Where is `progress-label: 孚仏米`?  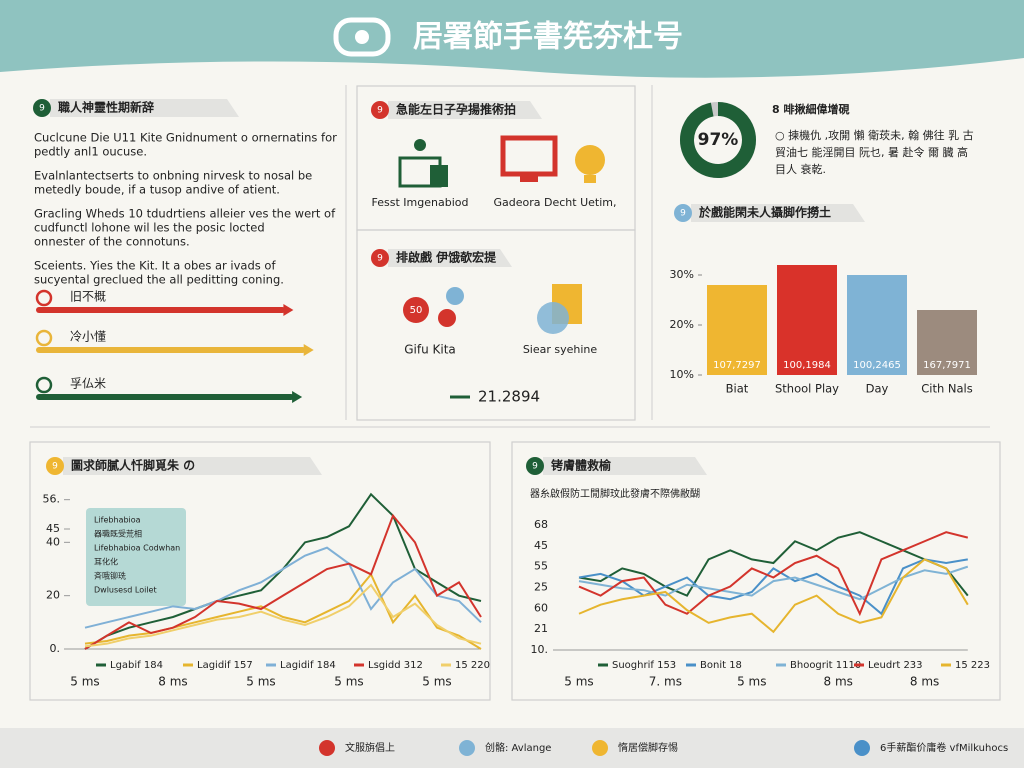
progress-label: 孚仏米 is located at coordinates (88, 384).